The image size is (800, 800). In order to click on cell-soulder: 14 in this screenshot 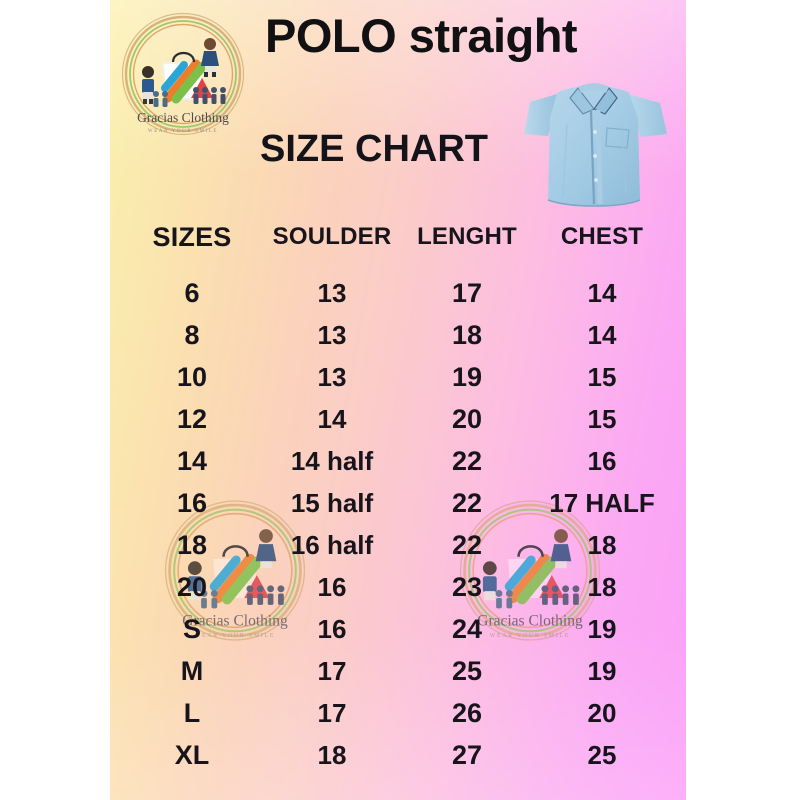, I will do `click(332, 418)`.